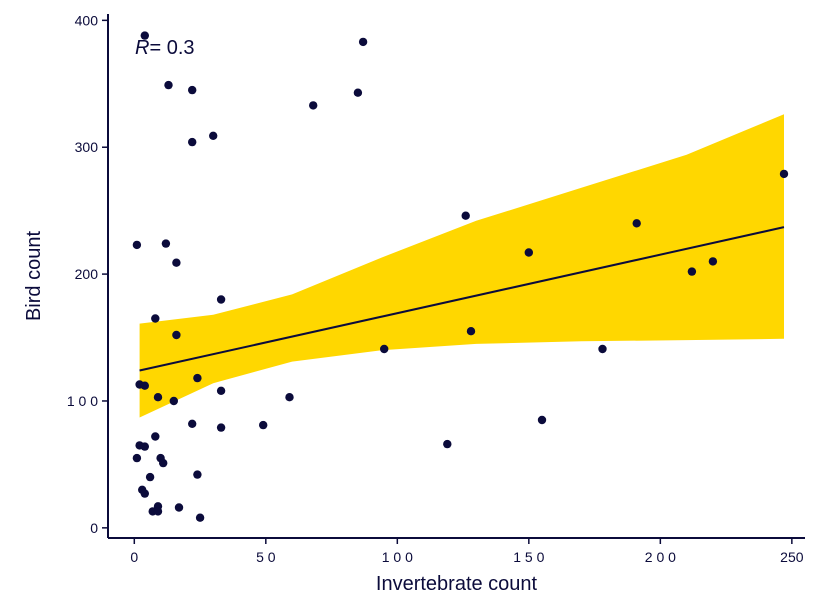 The image size is (825, 598). I want to click on y-axis-ticks: 0 1 0 0 200 300 400, so click(87, 274).